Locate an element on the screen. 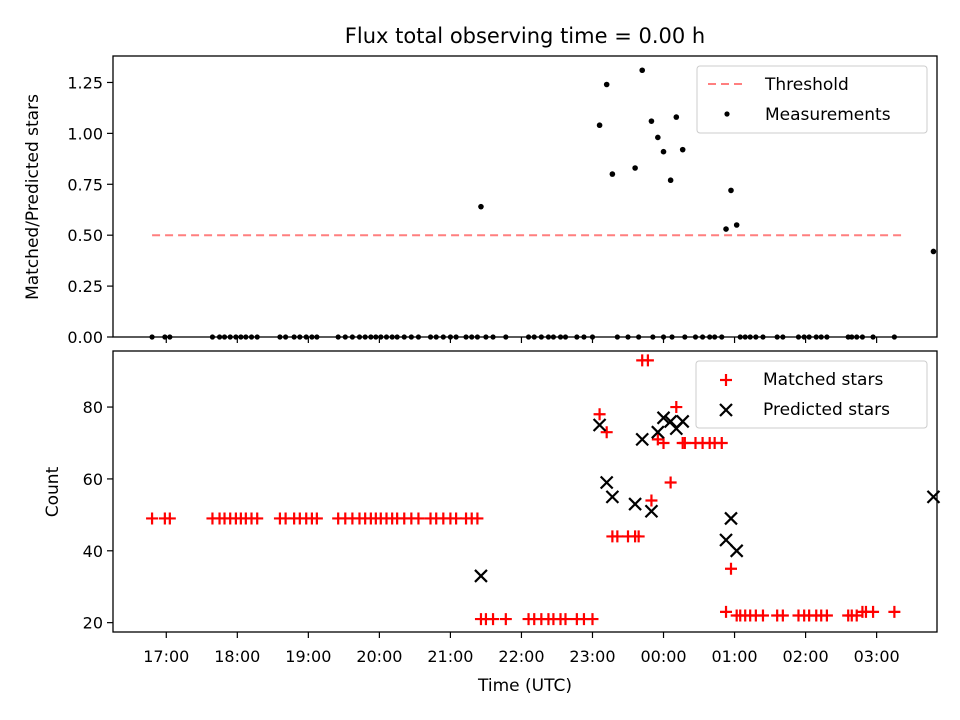 The width and height of the screenshot is (960, 720). top-legend: Threshold Measurements is located at coordinates (812, 99).